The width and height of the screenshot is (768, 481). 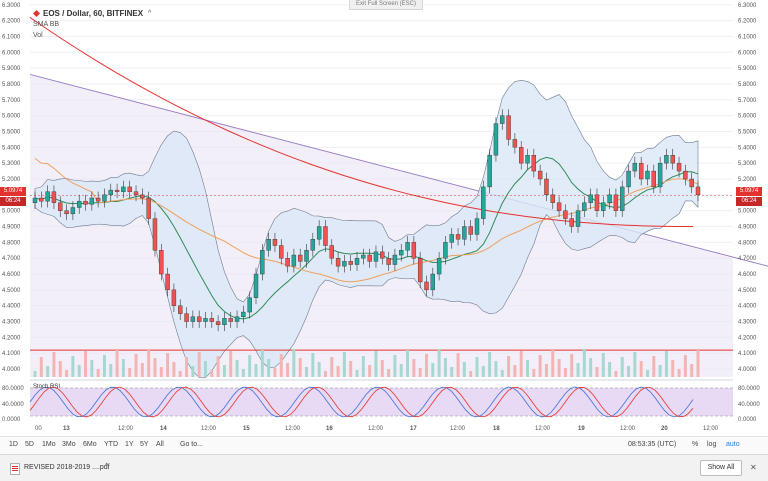 What do you see at coordinates (733, 444) in the screenshot?
I see `auto-toggle: auto` at bounding box center [733, 444].